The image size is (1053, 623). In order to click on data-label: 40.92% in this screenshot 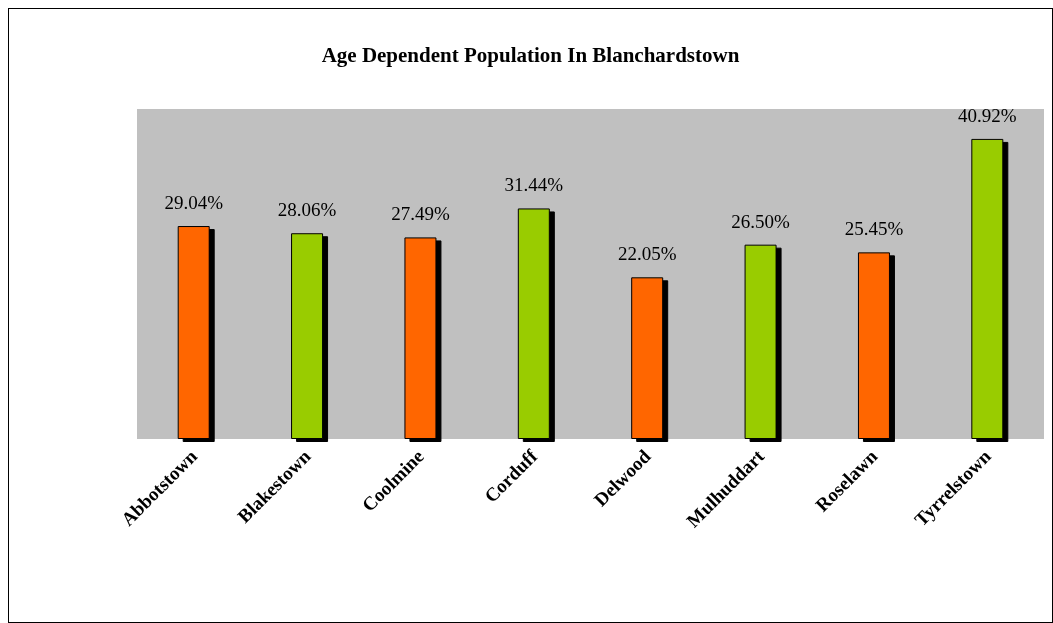, I will do `click(987, 115)`.